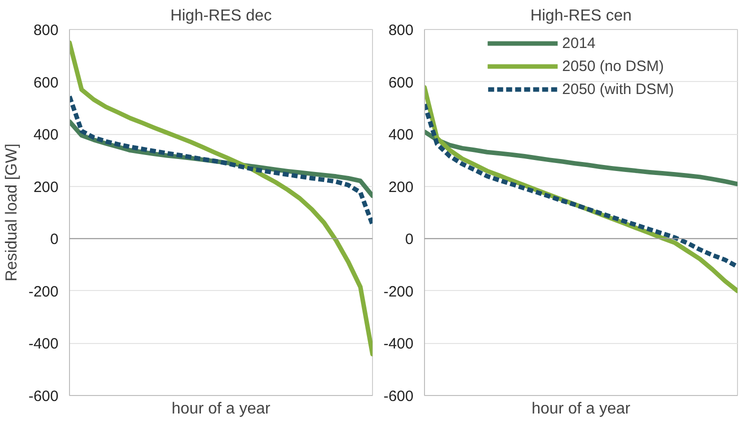 The image size is (749, 424). Describe the element at coordinates (221, 16) in the screenshot. I see `chart-title: High-RES dec` at that location.